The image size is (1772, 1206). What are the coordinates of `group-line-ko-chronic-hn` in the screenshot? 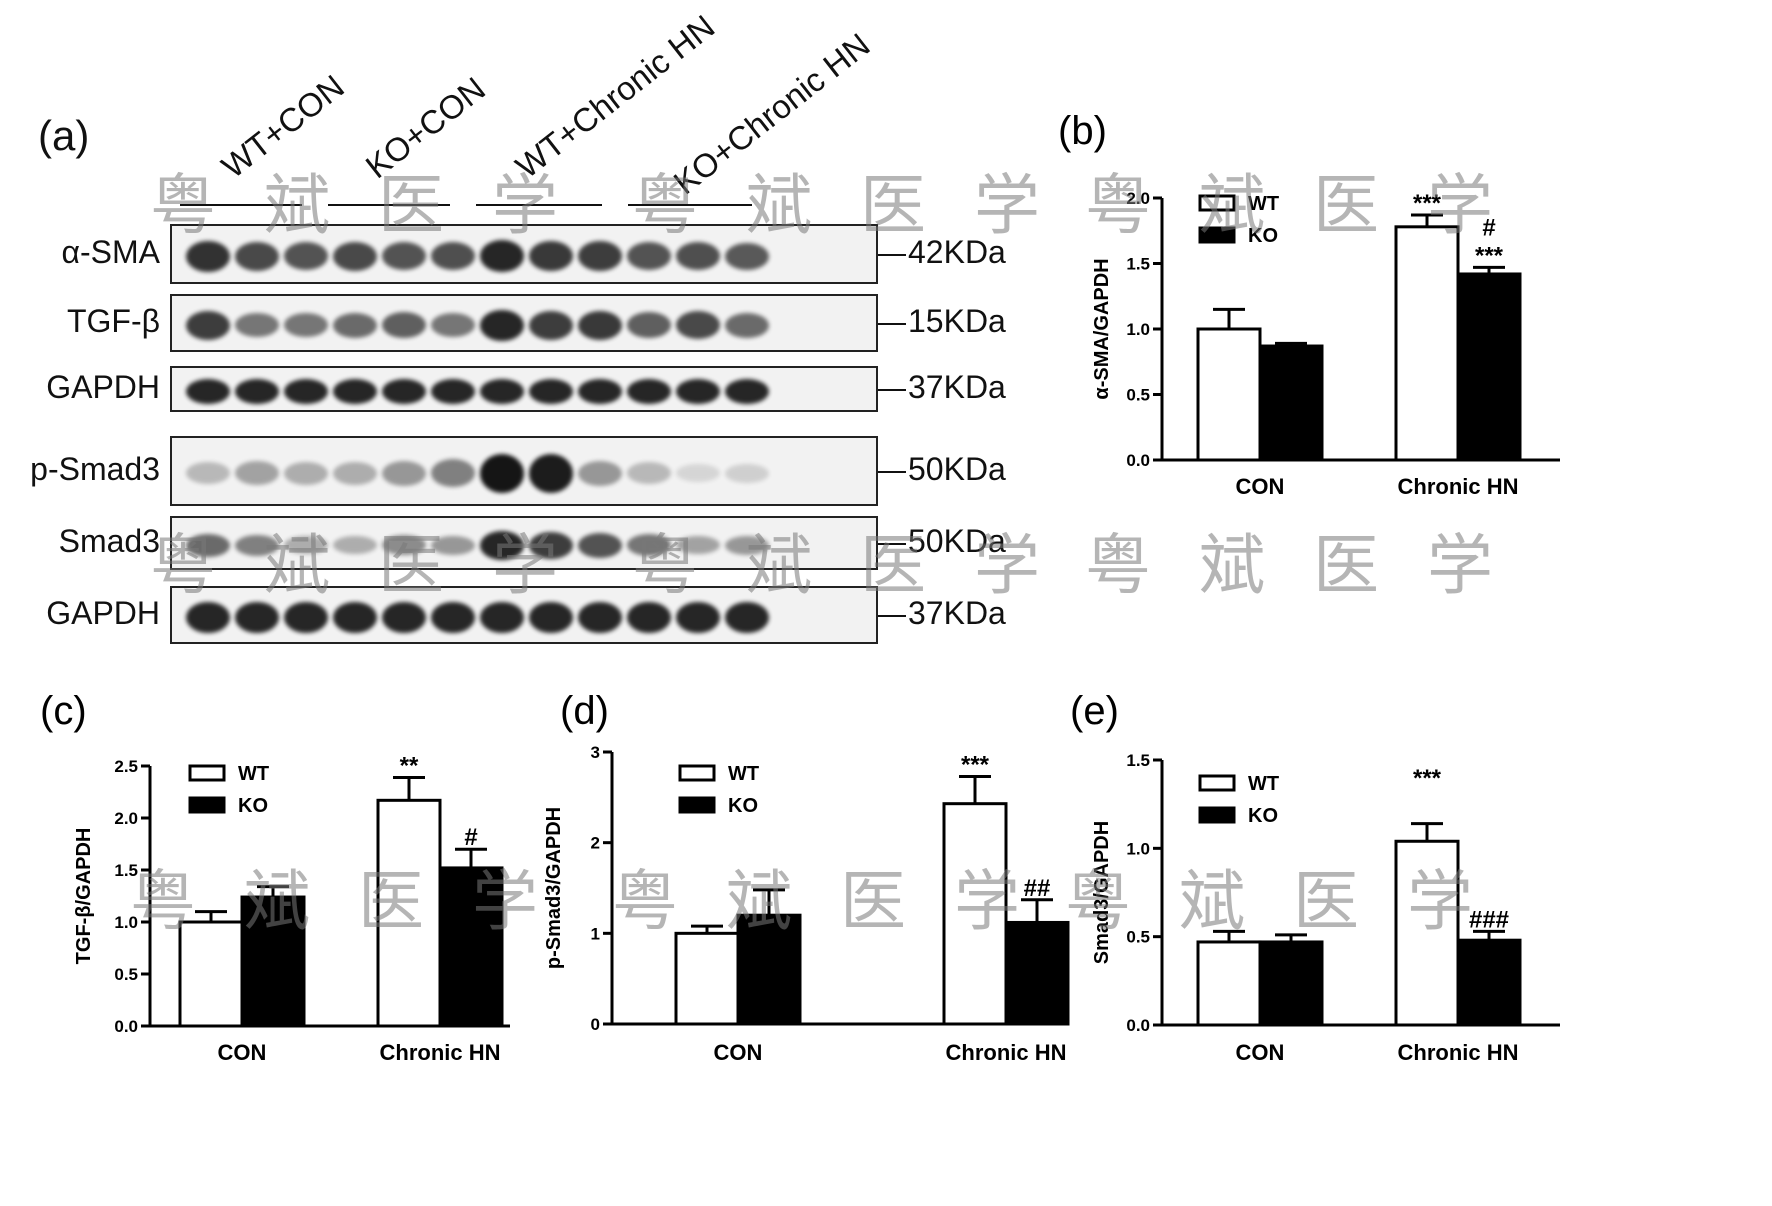 It's located at (690, 205).